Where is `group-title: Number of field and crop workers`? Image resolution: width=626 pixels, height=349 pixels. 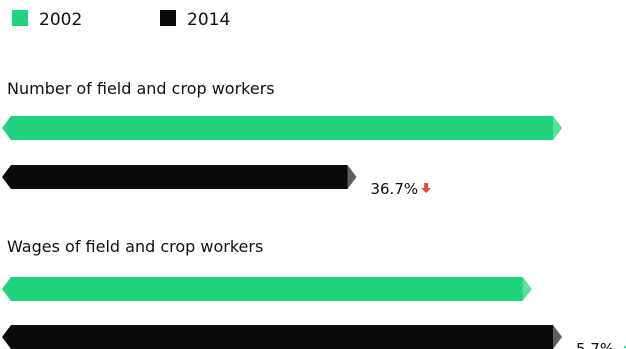
group-title: Number of field and crop workers is located at coordinates (141, 88).